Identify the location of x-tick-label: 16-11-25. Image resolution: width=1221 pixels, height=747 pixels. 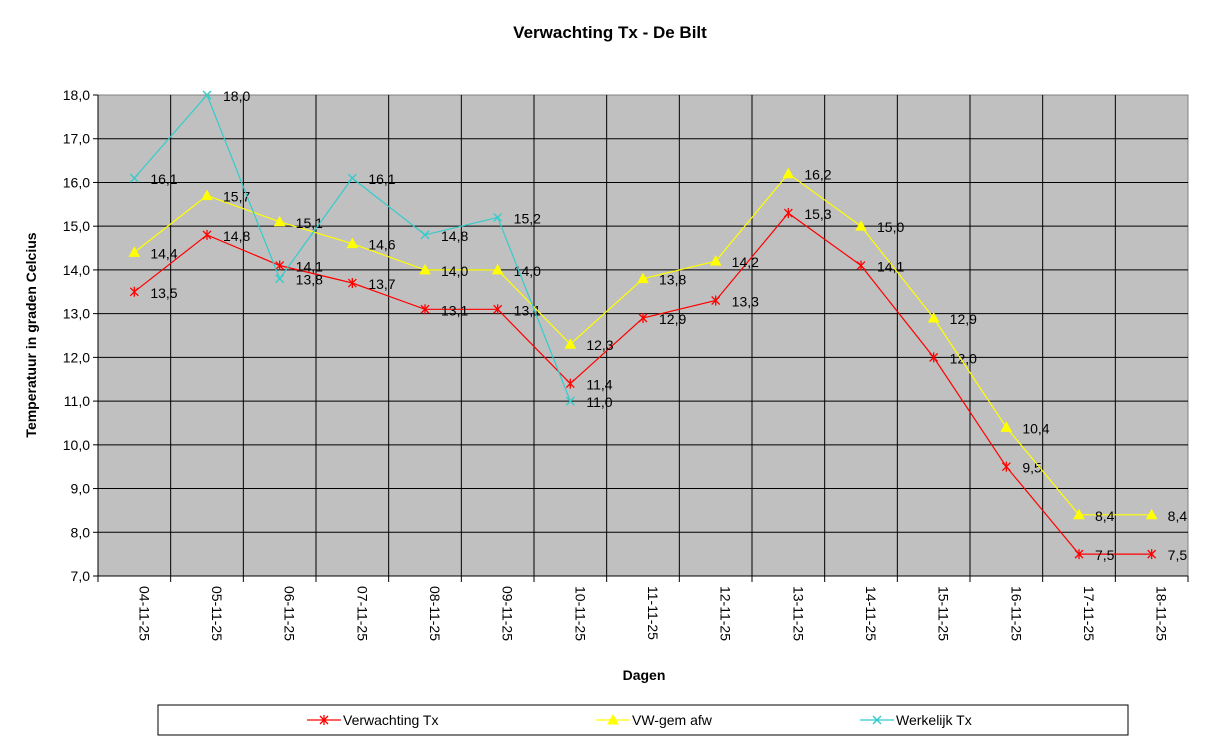
(1016, 613).